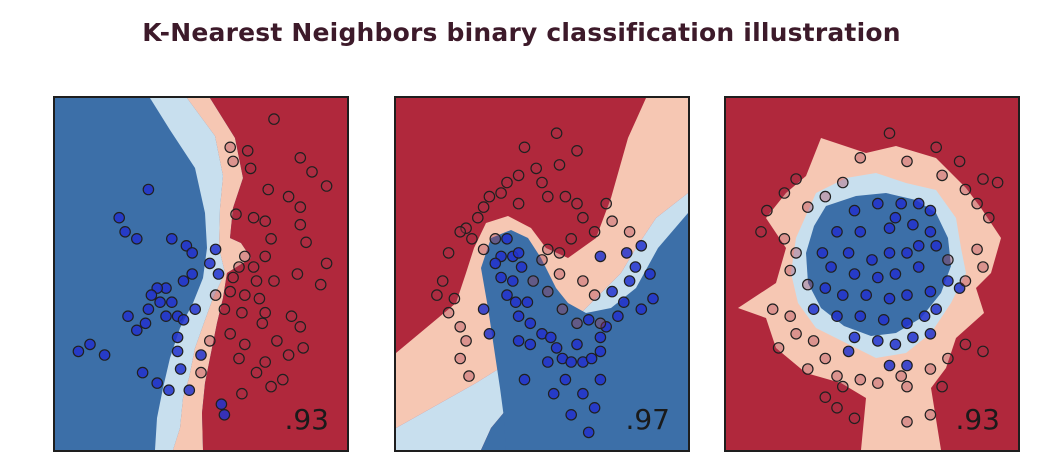  I want to click on region-red, so click(274, 274).